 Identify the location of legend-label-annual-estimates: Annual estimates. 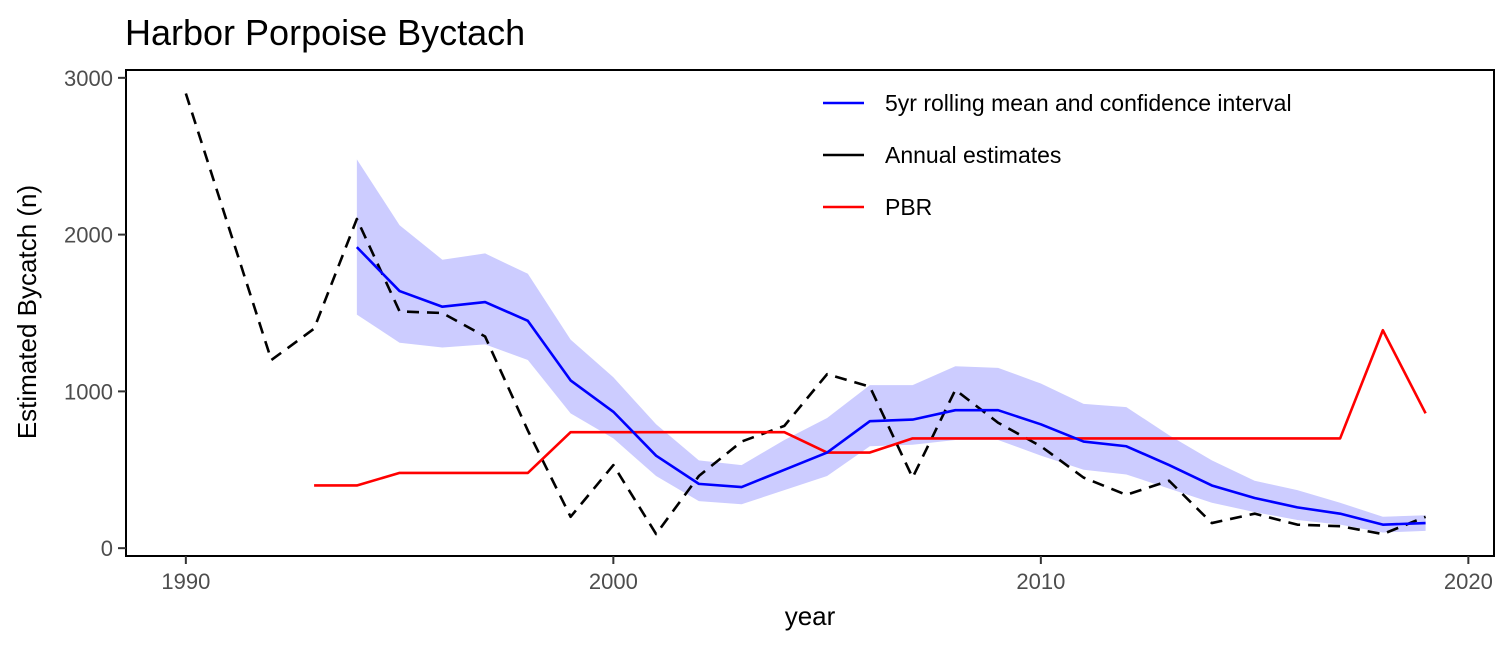
(973, 155).